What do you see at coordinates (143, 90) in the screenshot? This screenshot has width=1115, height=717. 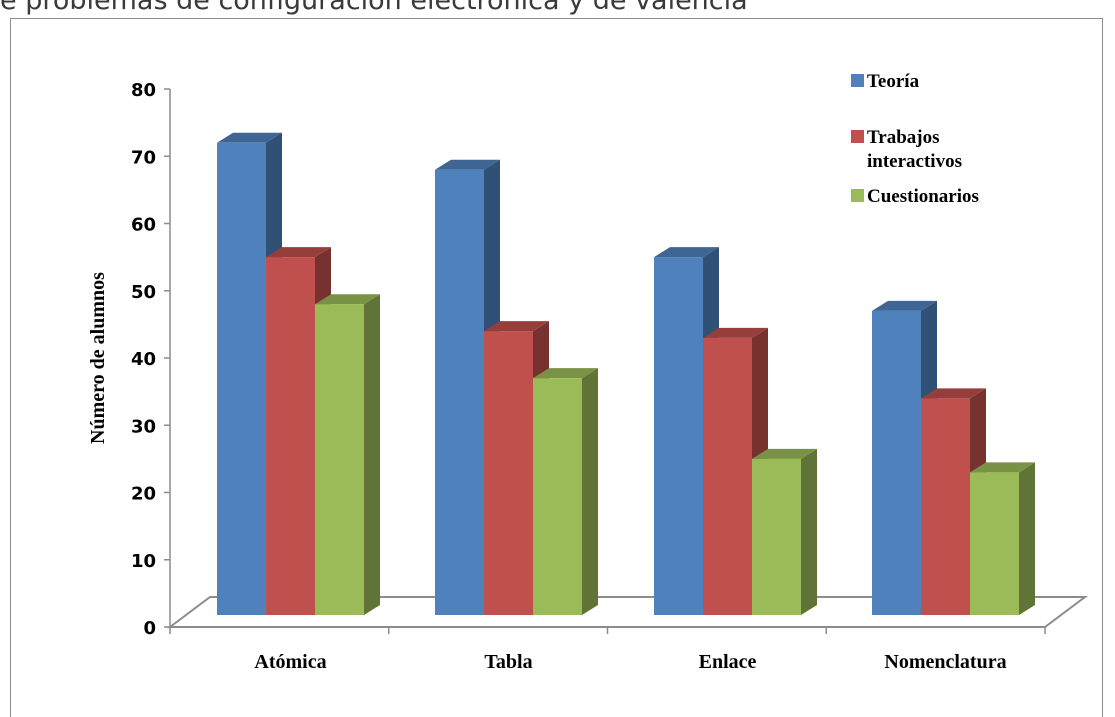 I see `y-tick-label: 80` at bounding box center [143, 90].